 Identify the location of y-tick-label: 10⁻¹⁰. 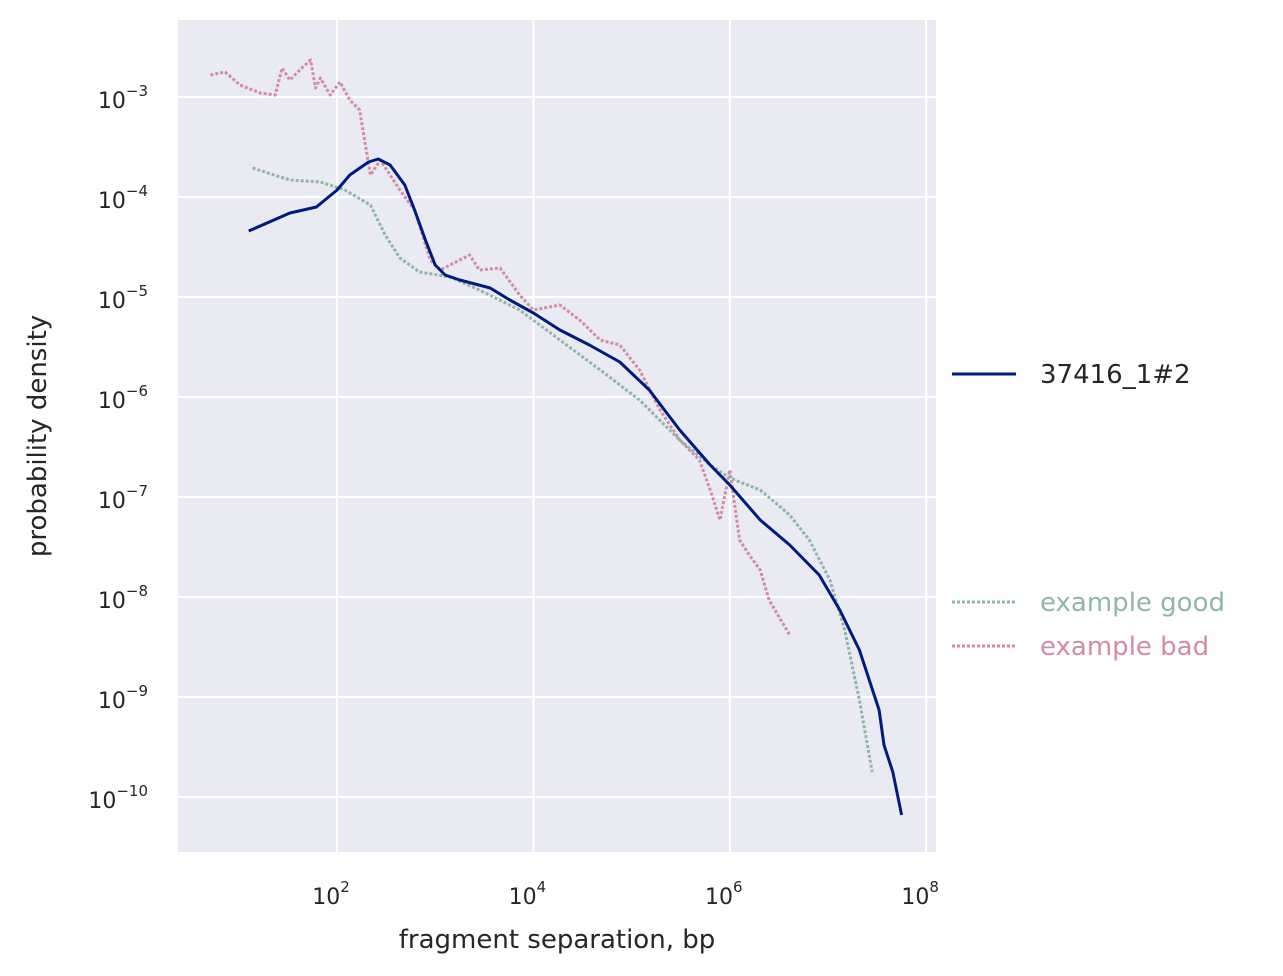
(118, 798).